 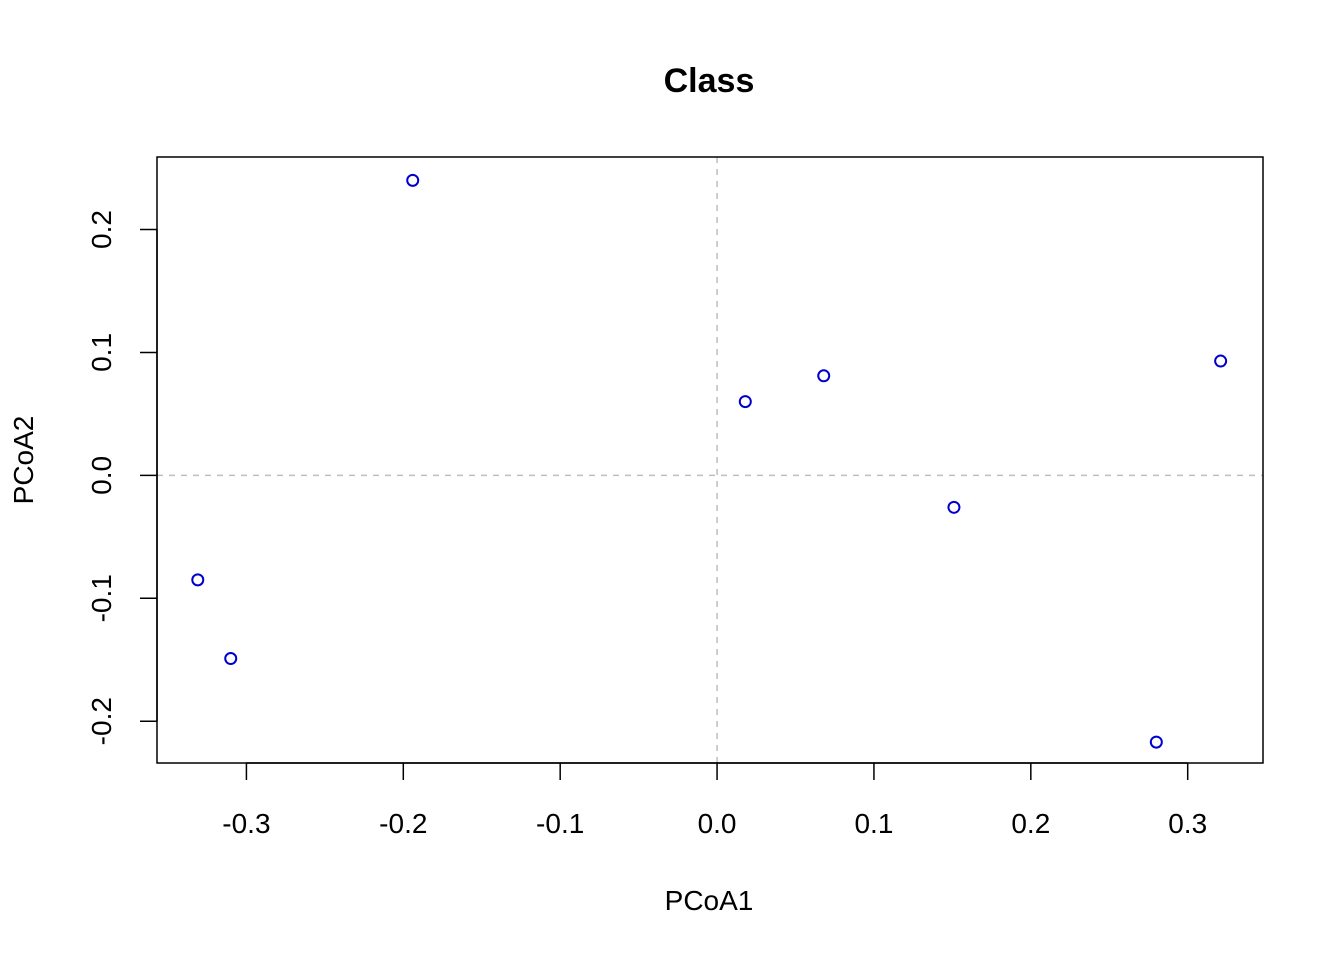 I want to click on y-tick-label: 0.1, so click(x=101, y=352).